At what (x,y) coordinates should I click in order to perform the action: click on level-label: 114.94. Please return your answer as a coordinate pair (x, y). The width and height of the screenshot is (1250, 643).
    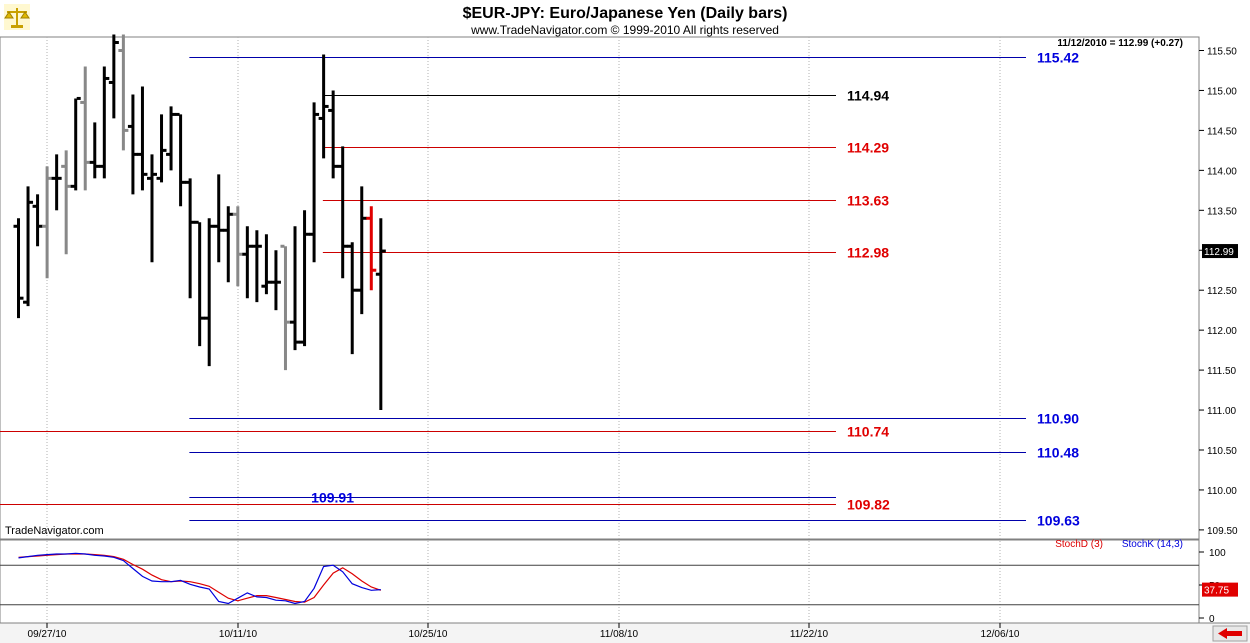
    Looking at the image, I should click on (868, 96).